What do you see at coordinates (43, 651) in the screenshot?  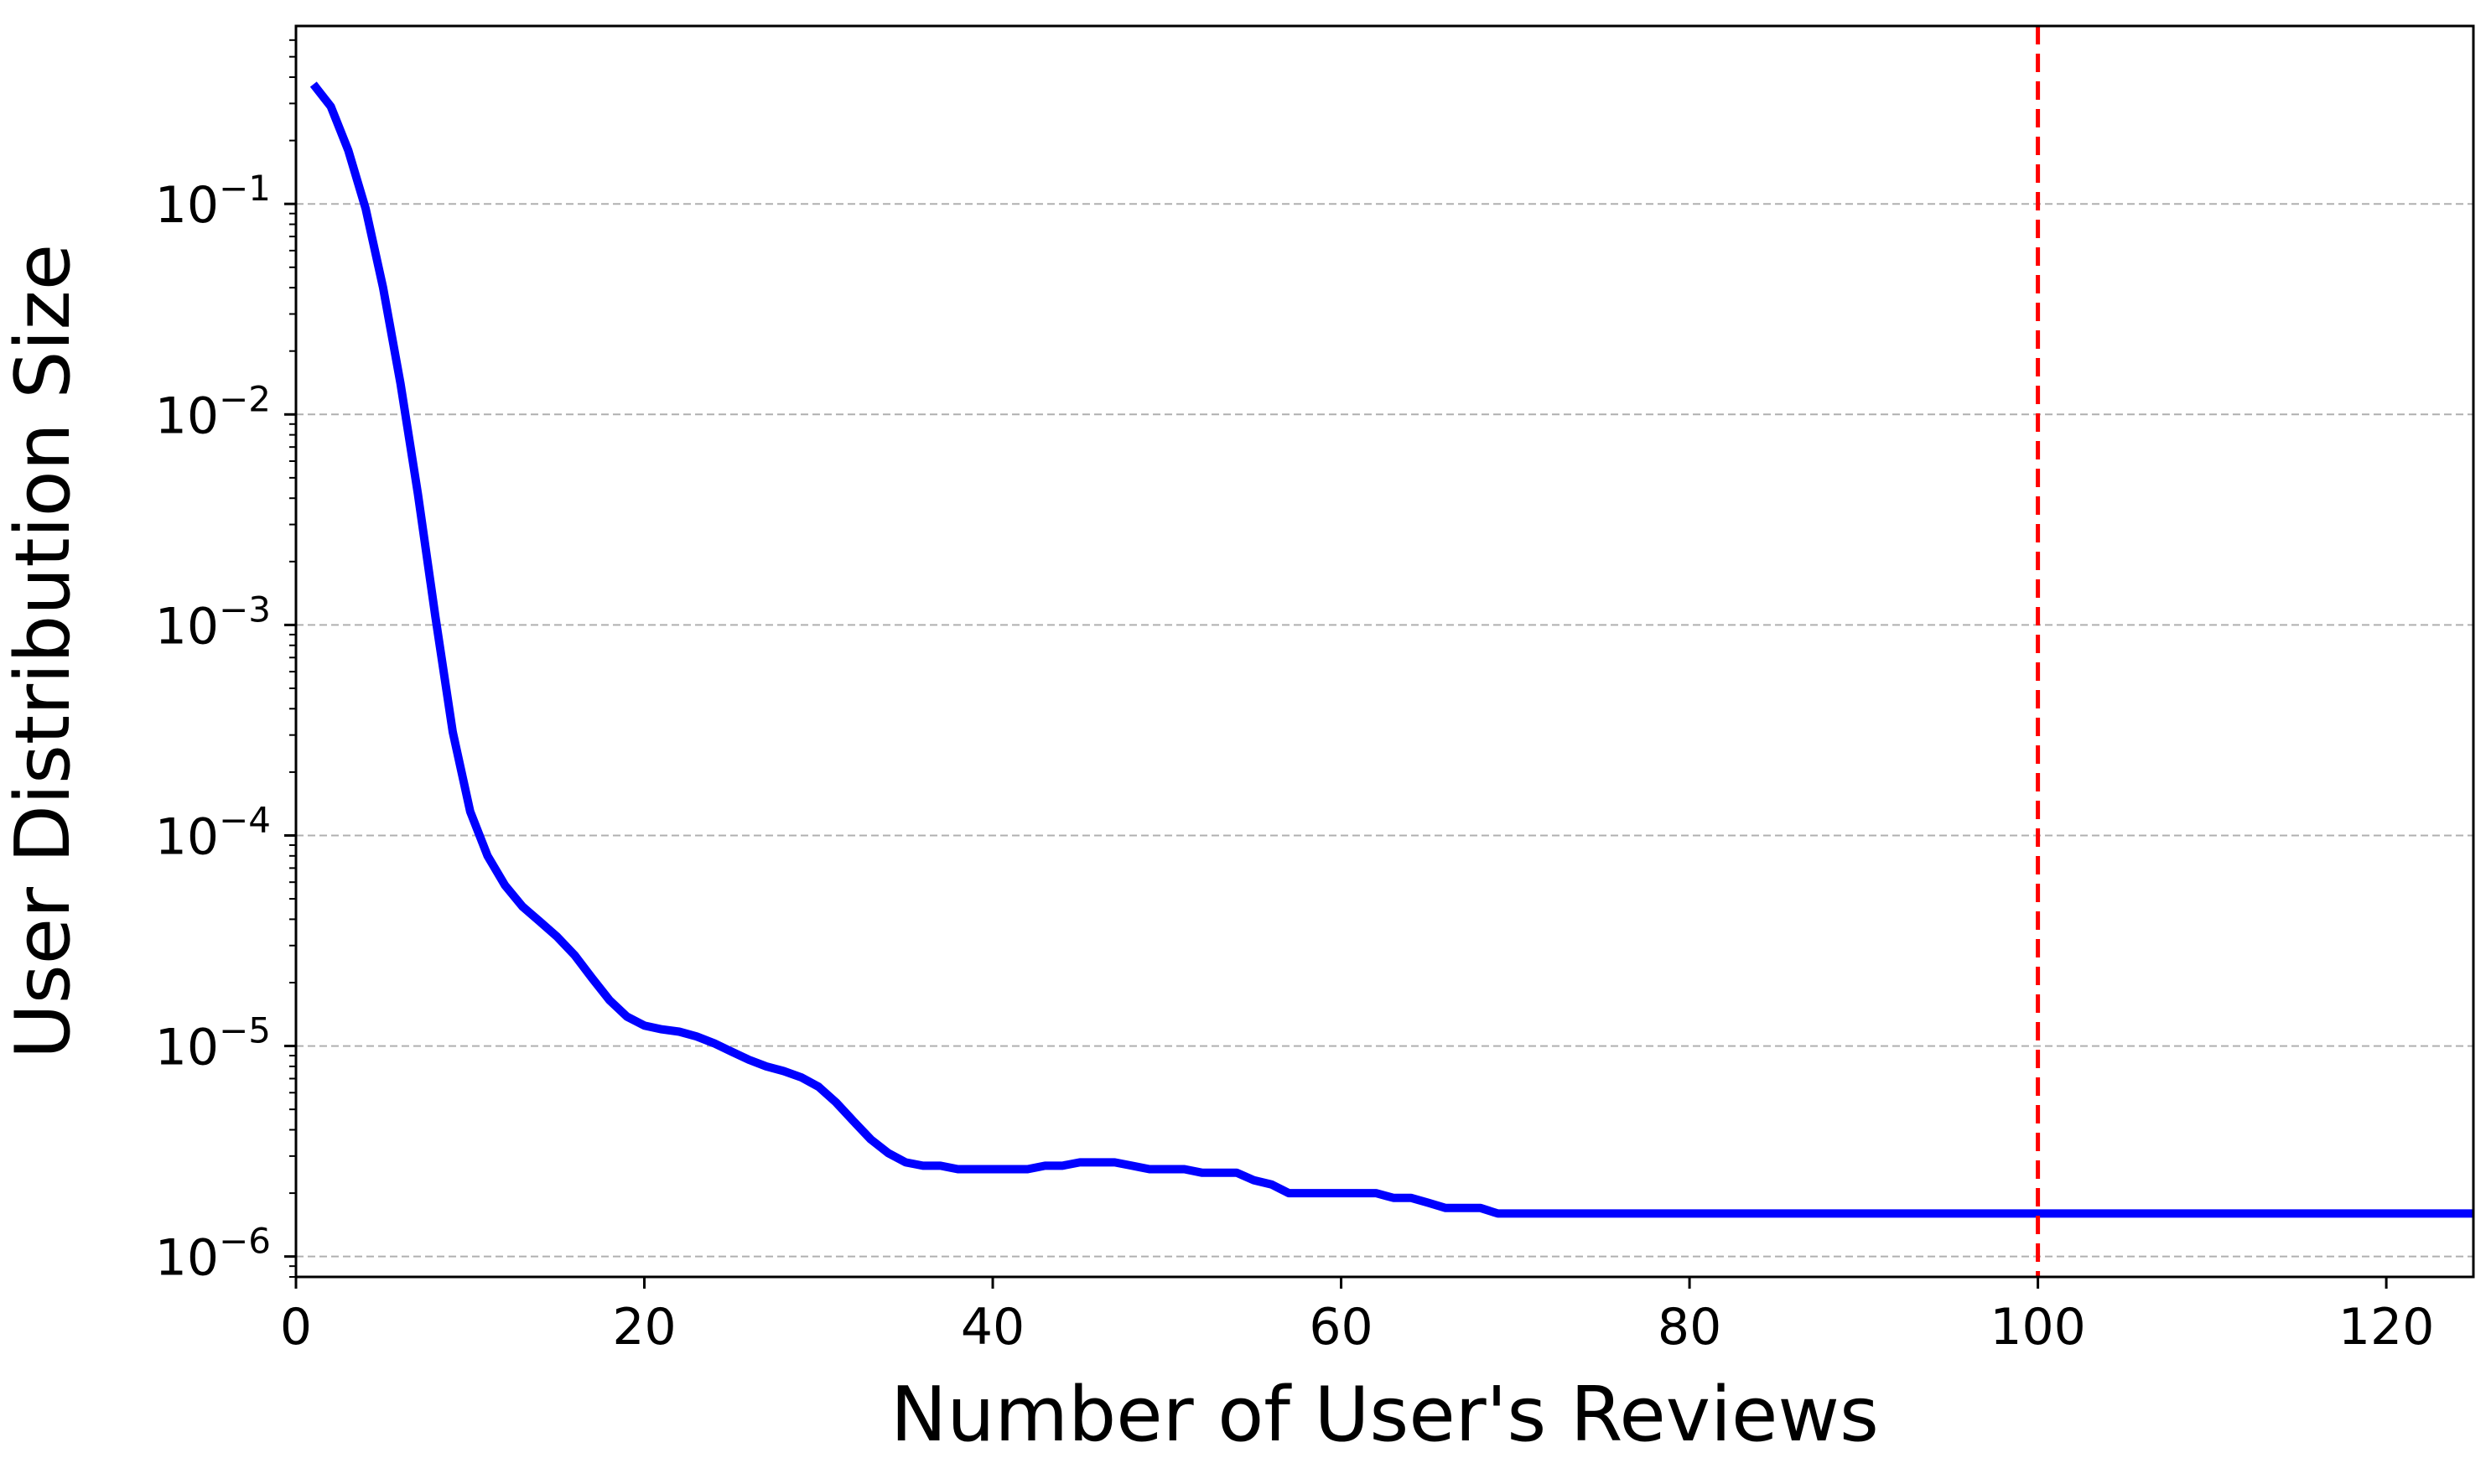 I see `y-axis-title: User Distribution Size` at bounding box center [43, 651].